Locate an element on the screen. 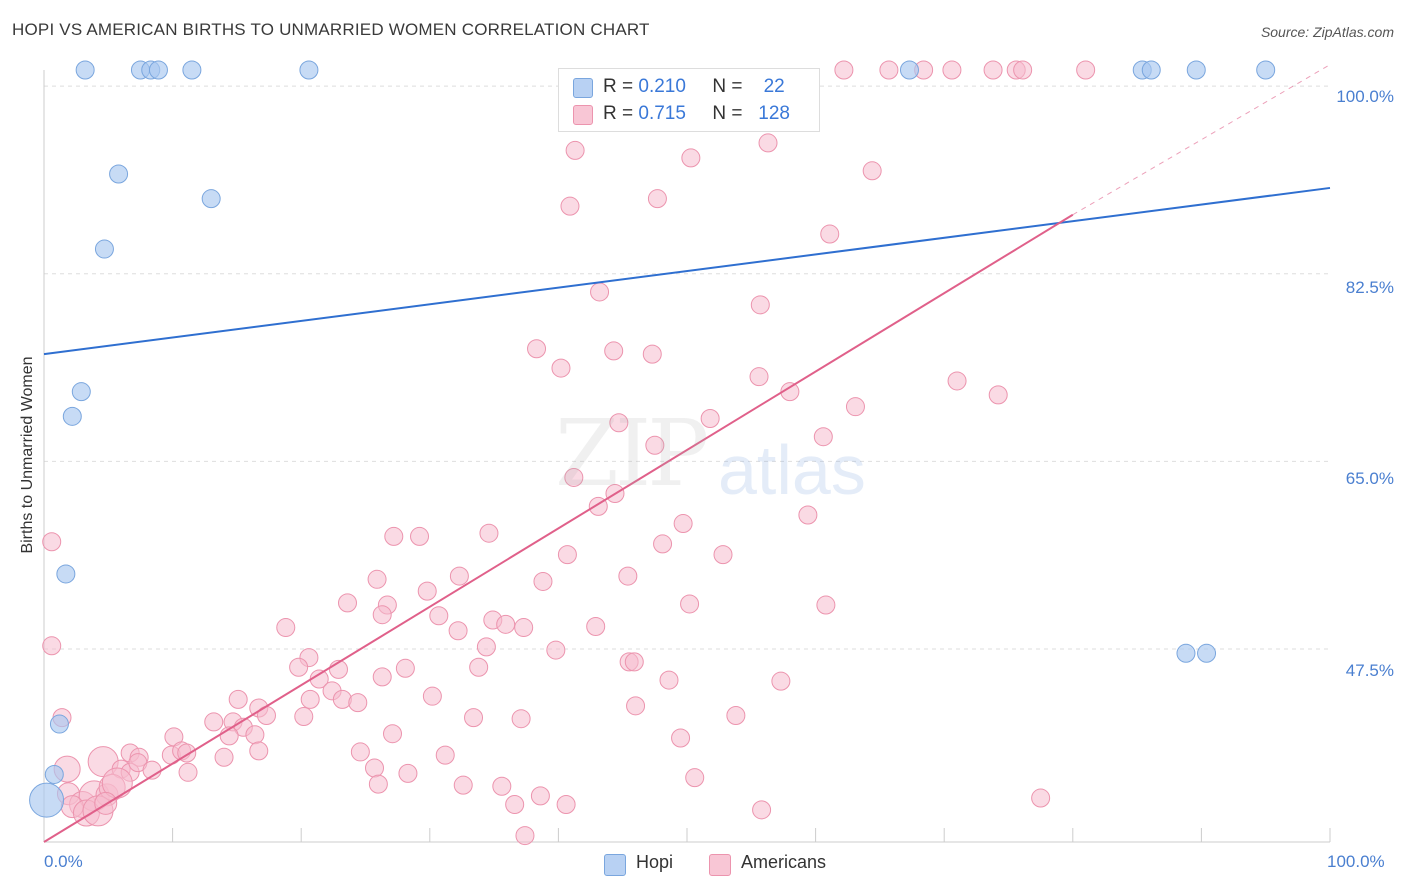 Image resolution: width=1406 pixels, height=892 pixels. americans-legend-swatch is located at coordinates (720, 865).